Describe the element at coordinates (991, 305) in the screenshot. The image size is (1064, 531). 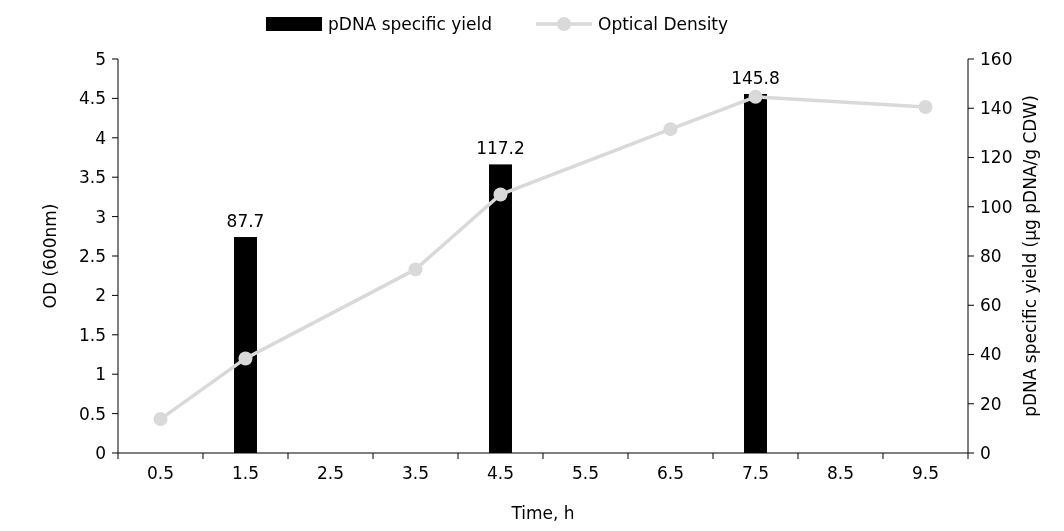
I see `y2-tick-label: 60` at that location.